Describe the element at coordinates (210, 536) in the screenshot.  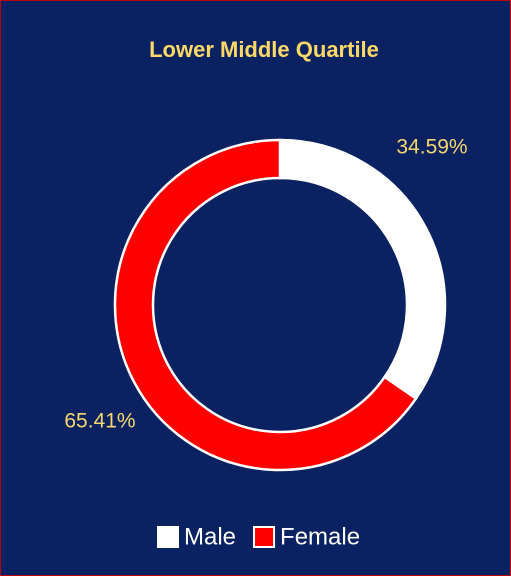
I see `legend-label: Male` at that location.